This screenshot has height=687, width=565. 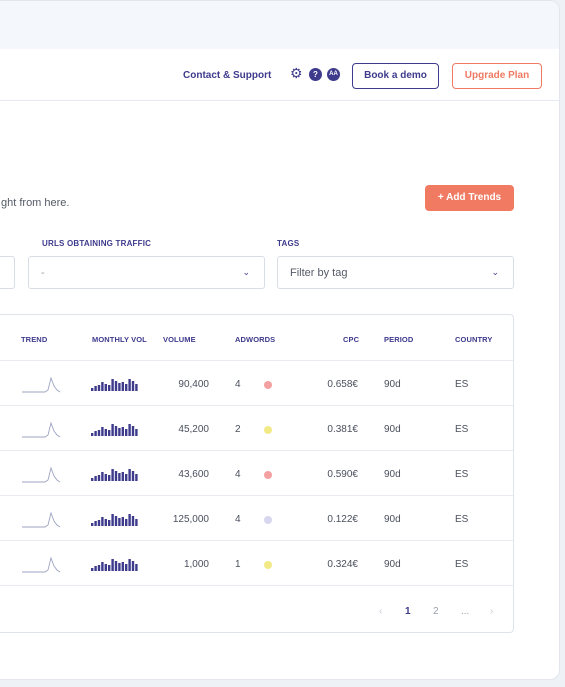 What do you see at coordinates (462, 474) in the screenshot?
I see `country-cell: ES` at bounding box center [462, 474].